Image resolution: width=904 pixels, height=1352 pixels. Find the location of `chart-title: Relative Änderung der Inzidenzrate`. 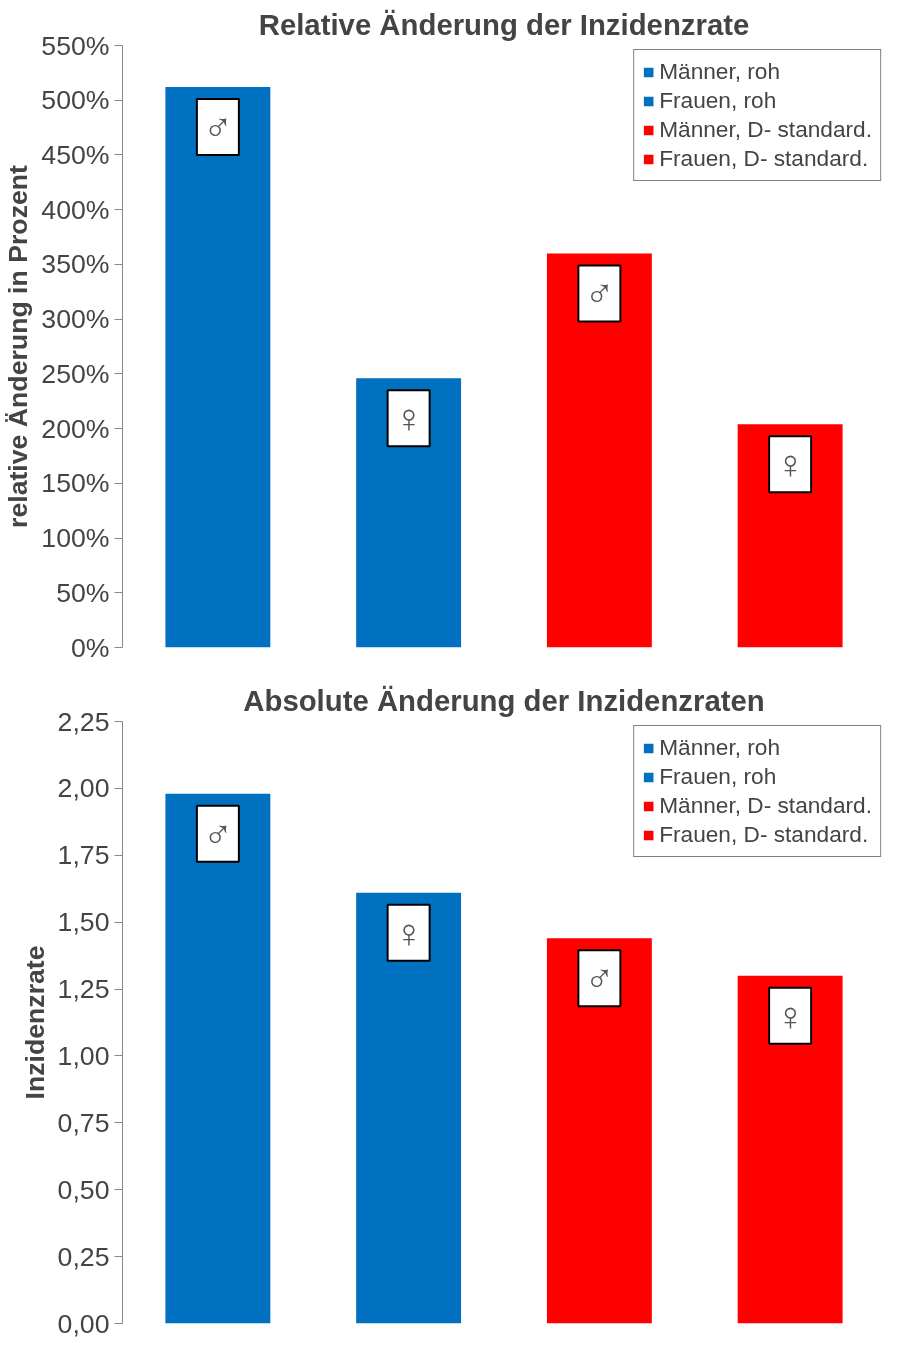

chart-title: Relative Änderung der Inzidenzrate is located at coordinates (504, 24).